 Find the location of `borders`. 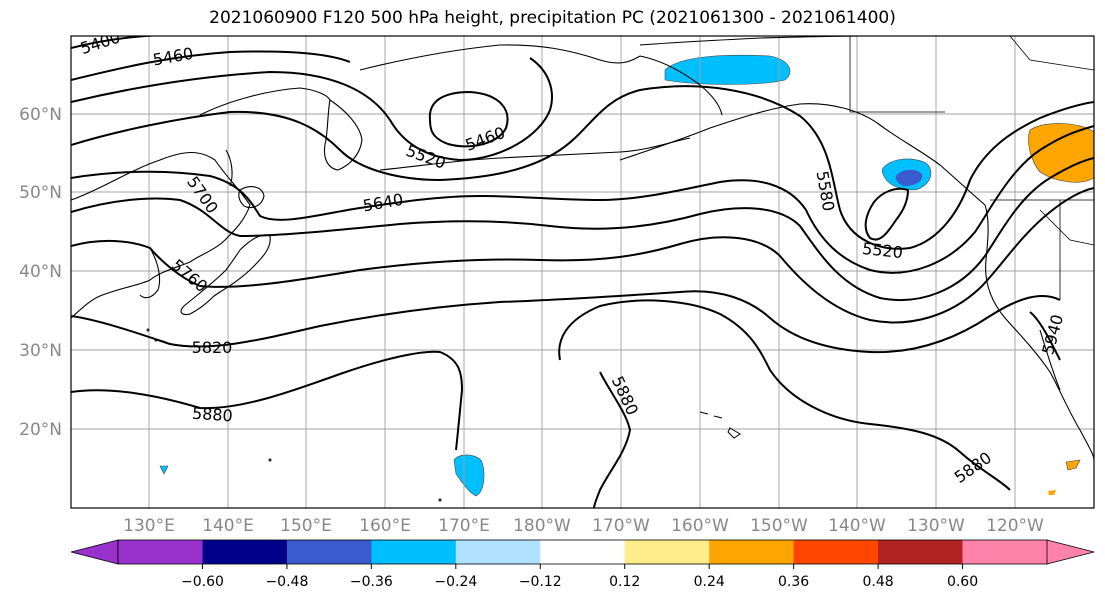

borders is located at coordinates (971, 168).